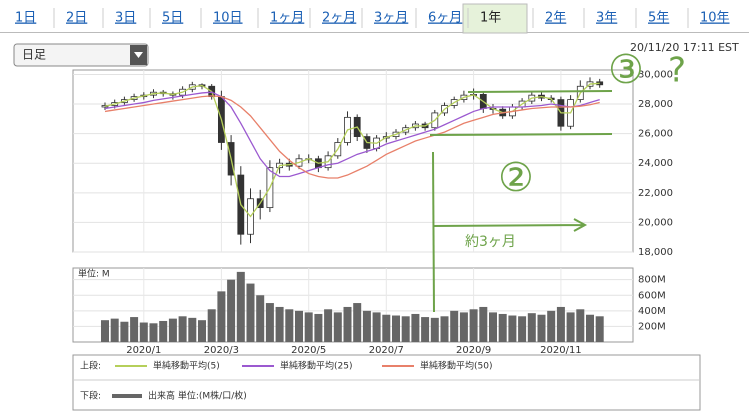 The image size is (749, 413). Describe the element at coordinates (715, 18) in the screenshot. I see `tab: 10年` at that location.